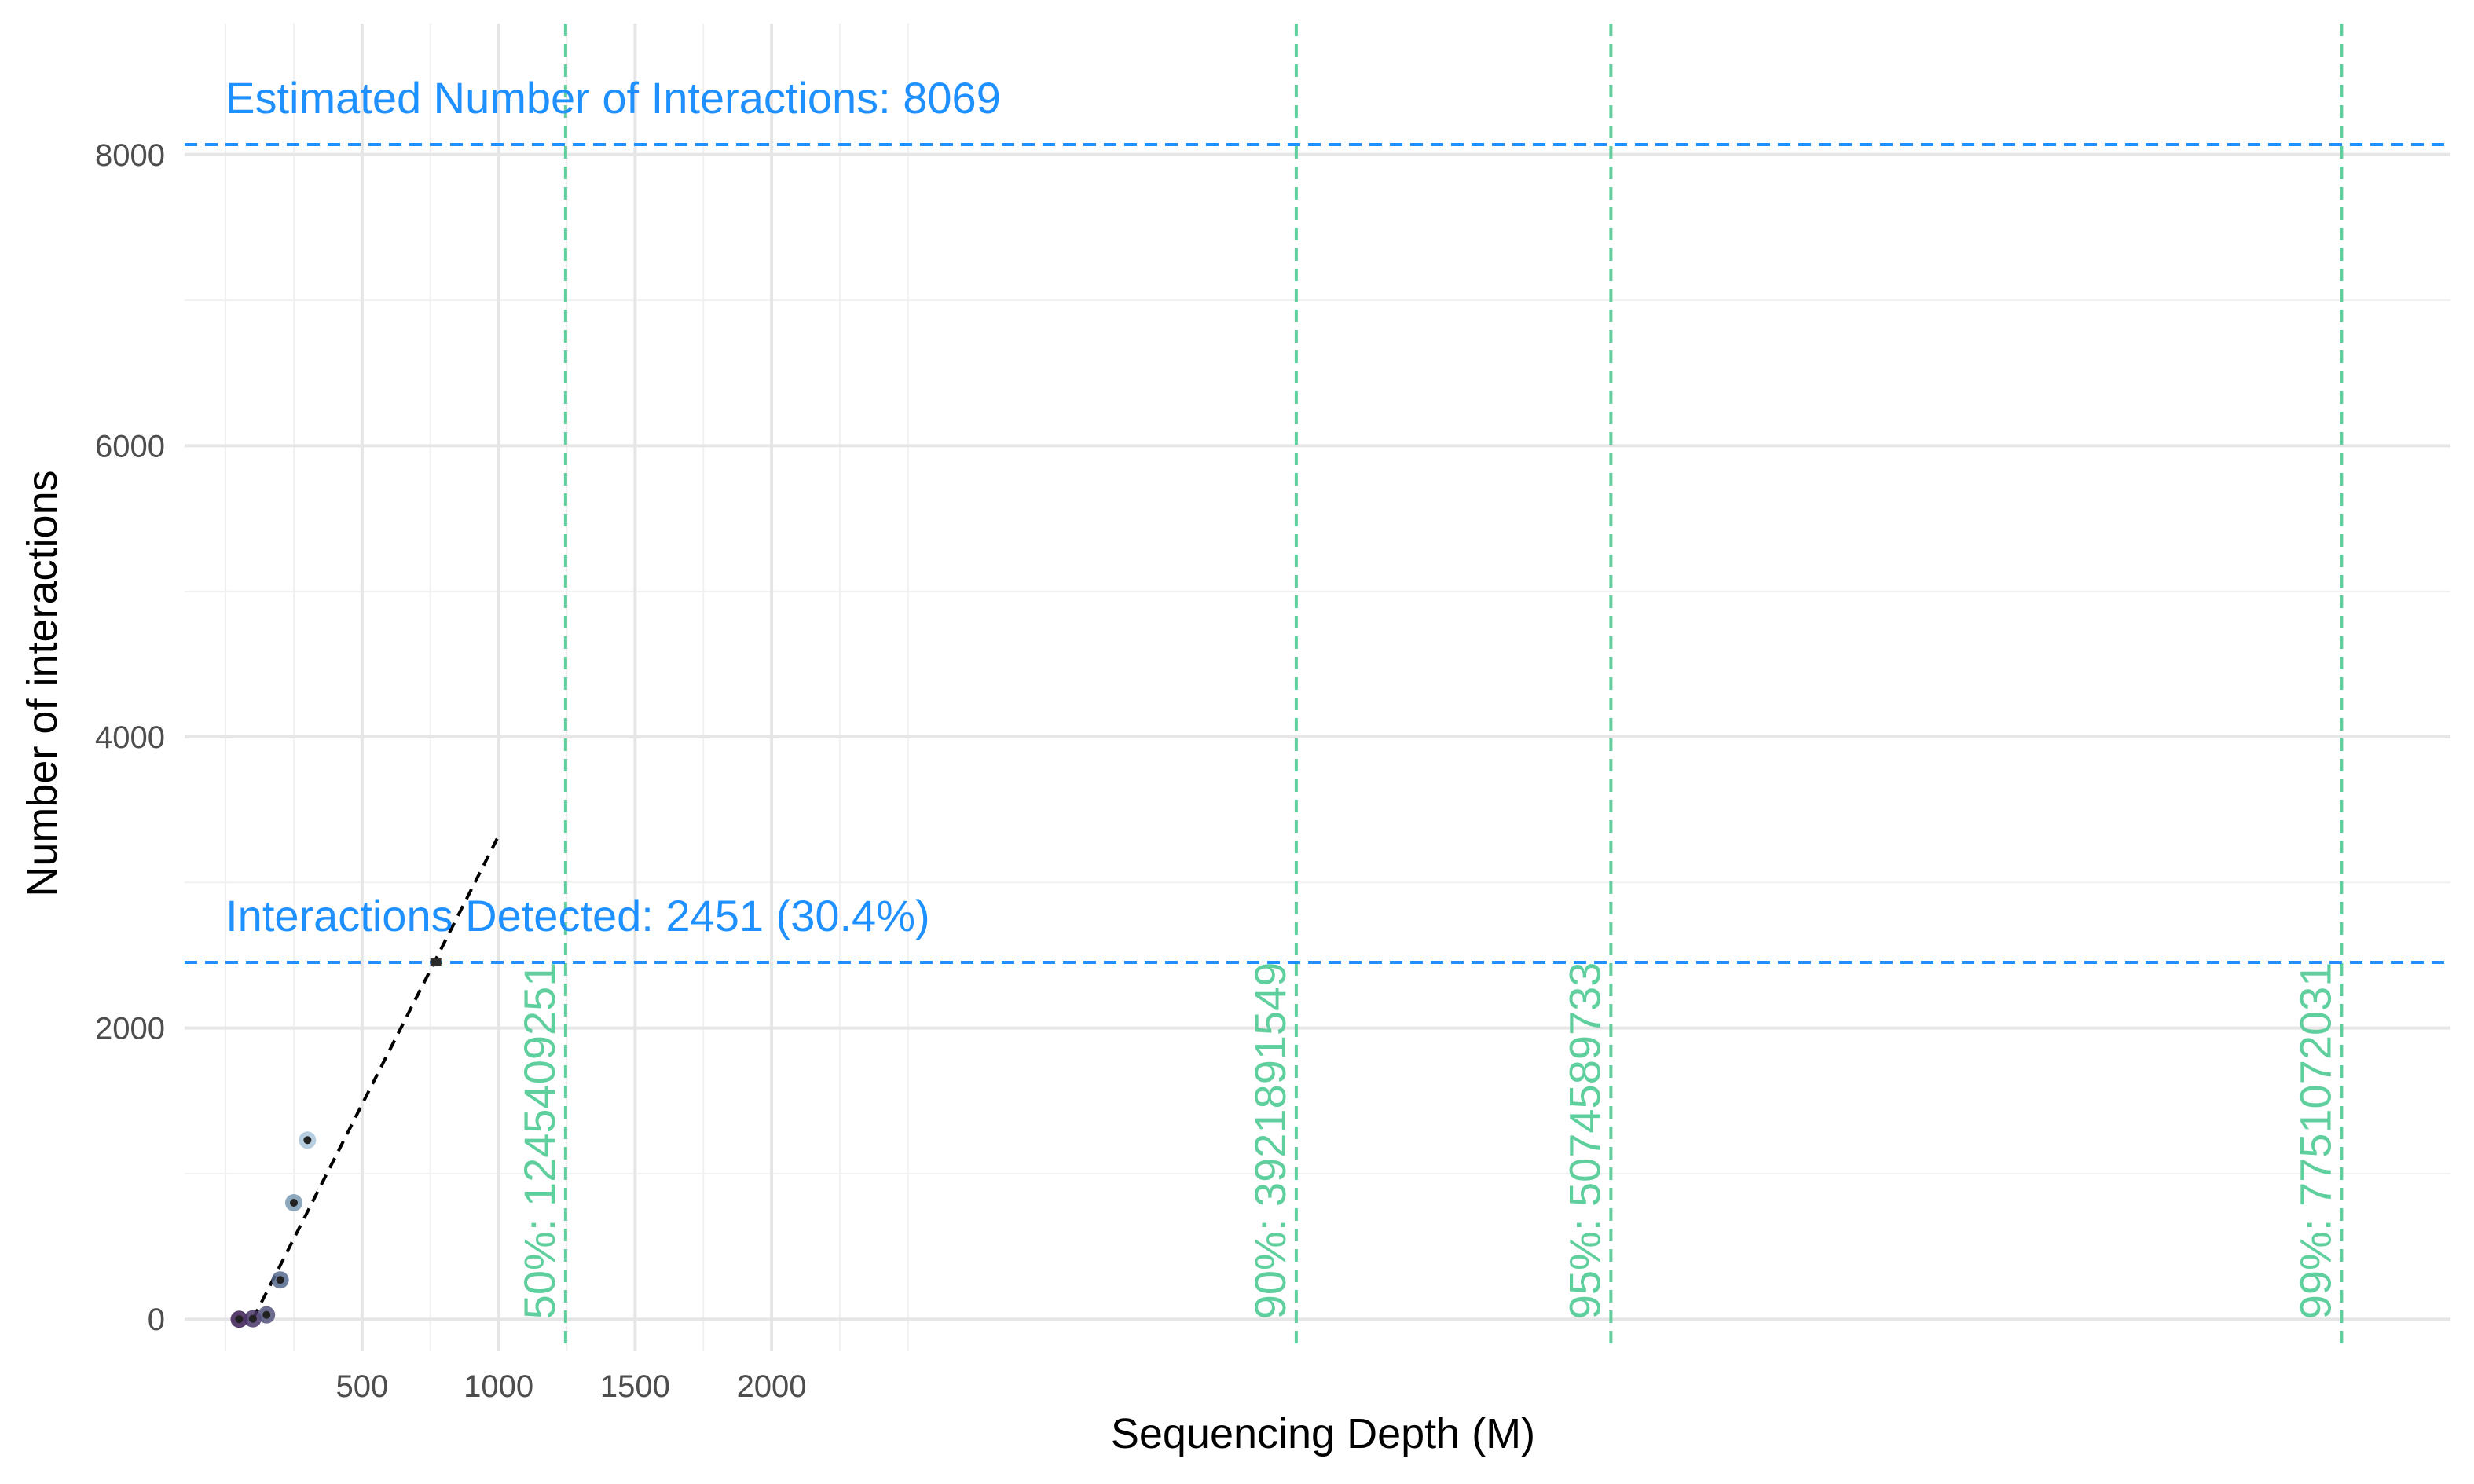 The width and height of the screenshot is (2474, 1484). I want to click on y-tick-label: 0, so click(156, 1320).